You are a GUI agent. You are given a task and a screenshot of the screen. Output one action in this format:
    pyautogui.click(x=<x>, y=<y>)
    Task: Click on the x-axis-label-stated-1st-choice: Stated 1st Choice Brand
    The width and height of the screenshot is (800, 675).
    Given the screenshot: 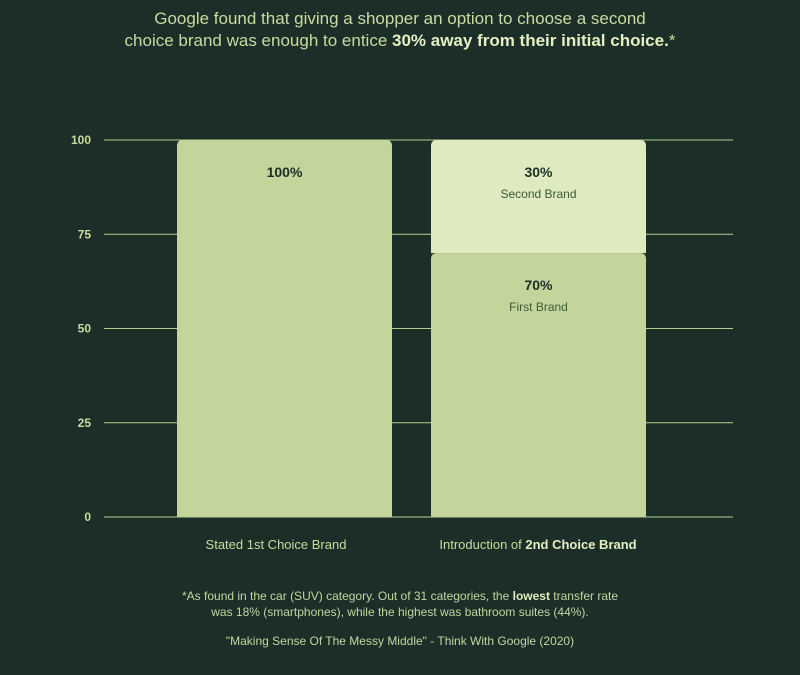 What is the action you would take?
    pyautogui.click(x=276, y=544)
    